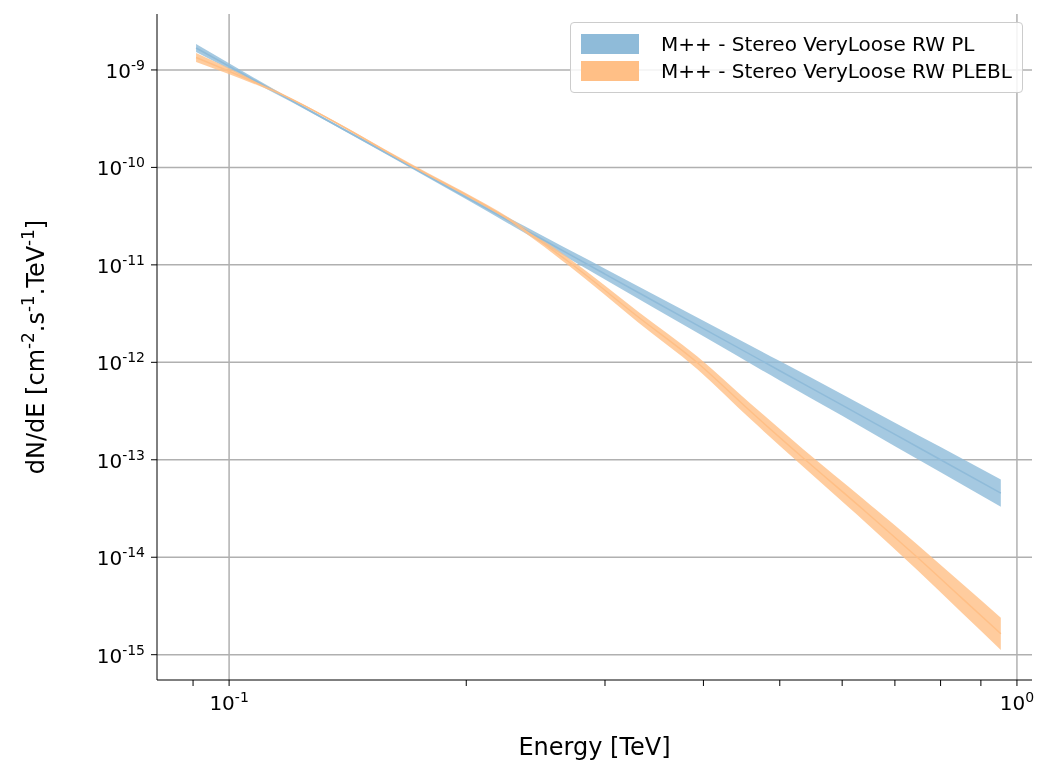 Image resolution: width=1047 pixels, height=772 pixels. I want to click on y-tick-label: 10$^{-10}$, so click(120, 167).